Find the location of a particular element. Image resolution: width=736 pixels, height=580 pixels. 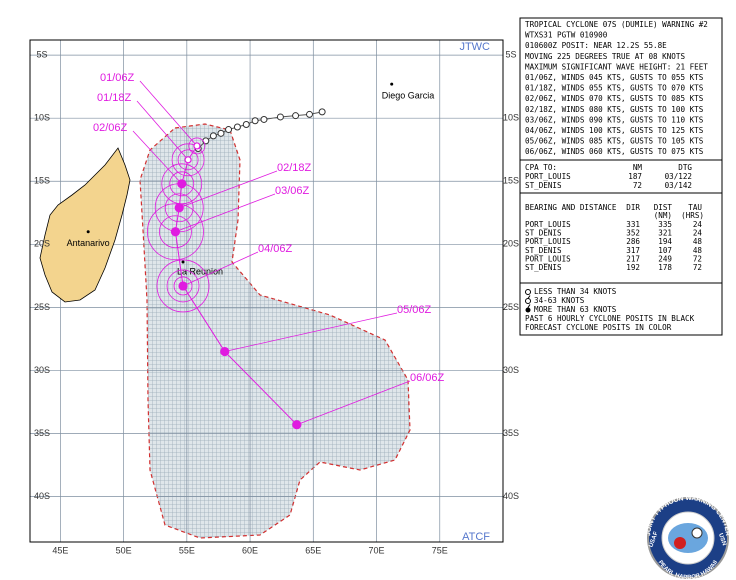

madagascar is located at coordinates (85, 225).